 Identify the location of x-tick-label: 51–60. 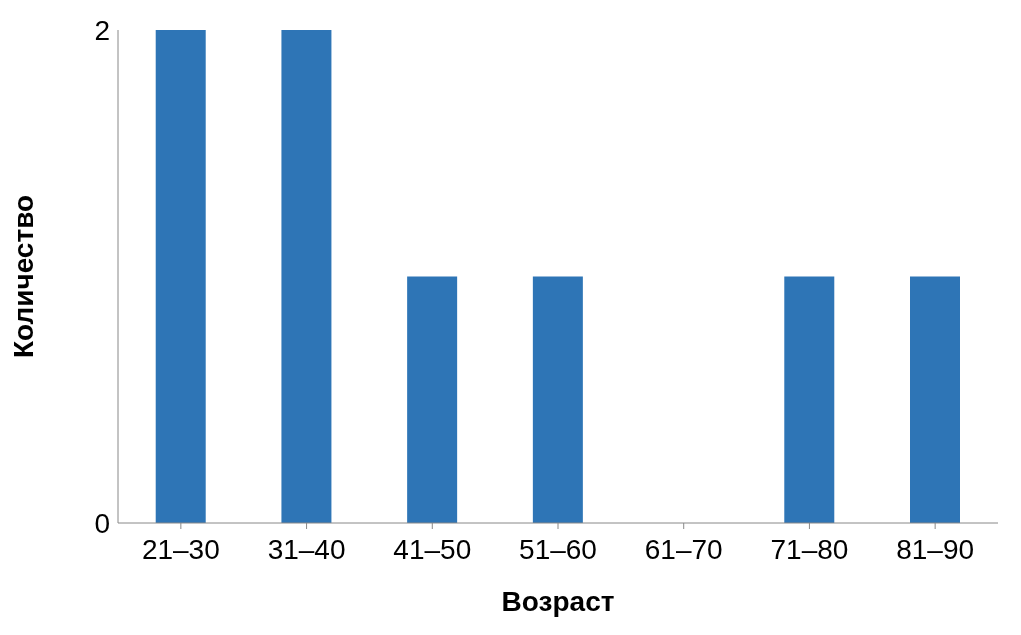
(558, 549).